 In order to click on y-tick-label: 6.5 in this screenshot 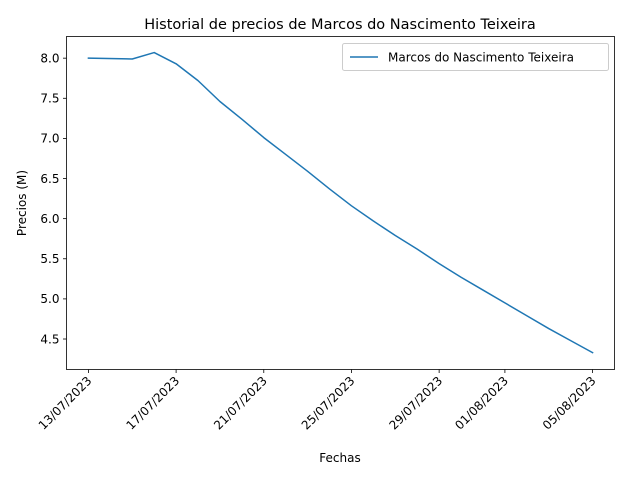, I will do `click(49, 179)`.